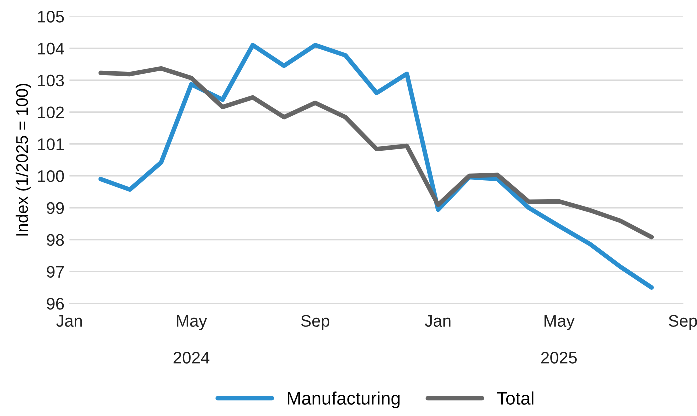 This screenshot has width=697, height=416. I want to click on x2-tick-label: 2025, so click(559, 358).